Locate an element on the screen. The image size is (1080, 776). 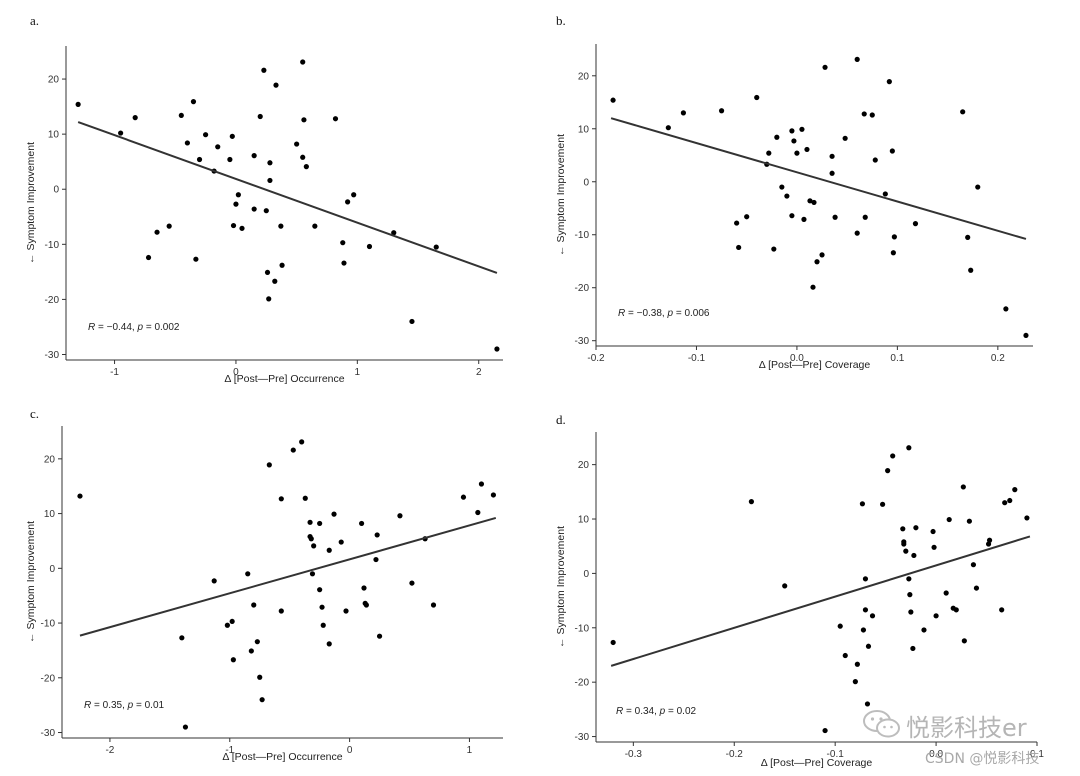
correlation-annotation: R = 0.34, p = 0.02 is located at coordinates (656, 711).